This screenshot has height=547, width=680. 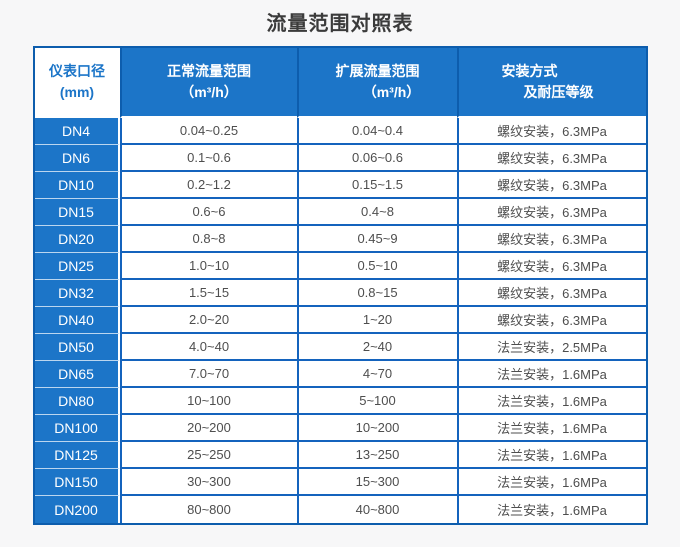 I want to click on header-cell-installation: 安装方式 及耐压等级, so click(x=551, y=83).